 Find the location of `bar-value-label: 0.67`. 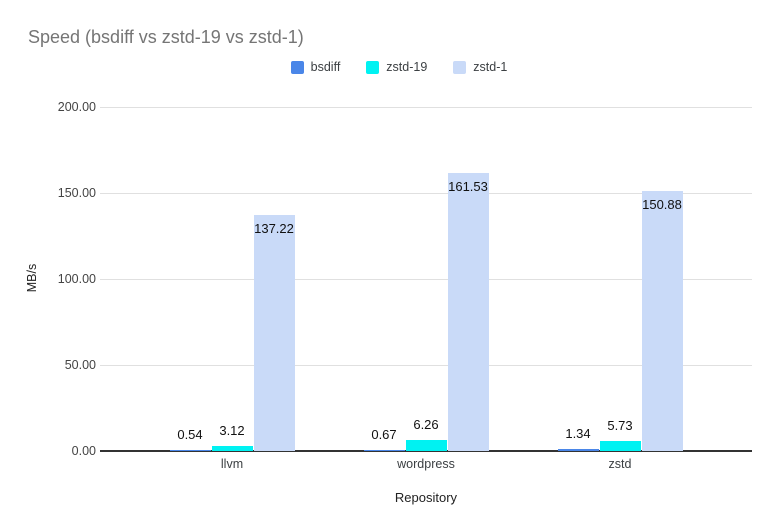

bar-value-label: 0.67 is located at coordinates (384, 434).